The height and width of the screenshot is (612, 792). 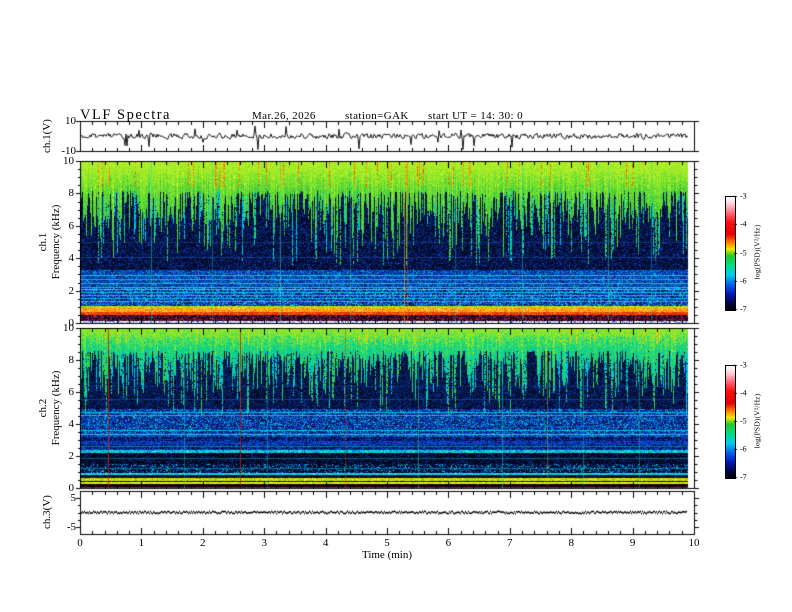 I want to click on x-tick-label: 0, so click(x=80, y=543).